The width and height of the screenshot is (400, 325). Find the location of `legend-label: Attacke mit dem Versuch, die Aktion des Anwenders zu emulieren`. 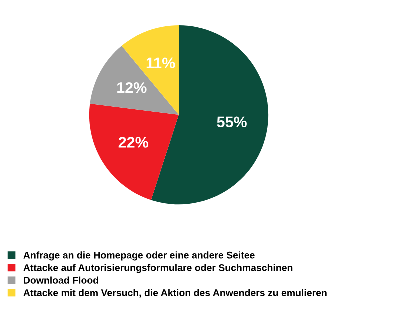

legend-label: Attacke mit dem Versuch, die Aktion des Anwenders zu emulieren is located at coordinates (175, 293).